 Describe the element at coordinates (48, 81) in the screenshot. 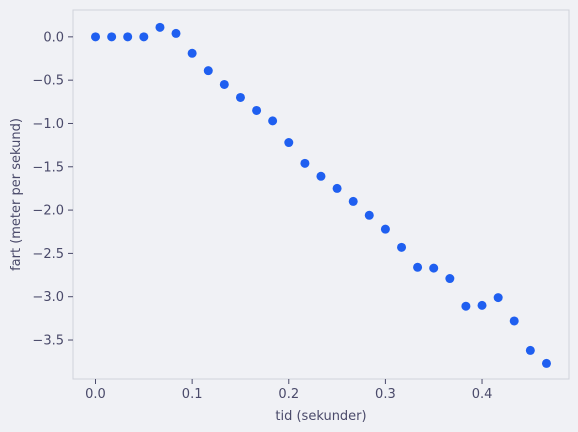

I see `y-tick-label: −0.5` at that location.